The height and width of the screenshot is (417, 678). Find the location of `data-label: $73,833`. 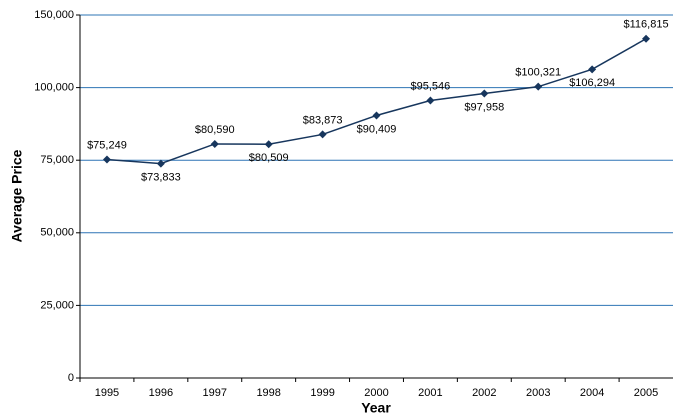

data-label: $73,833 is located at coordinates (161, 177).